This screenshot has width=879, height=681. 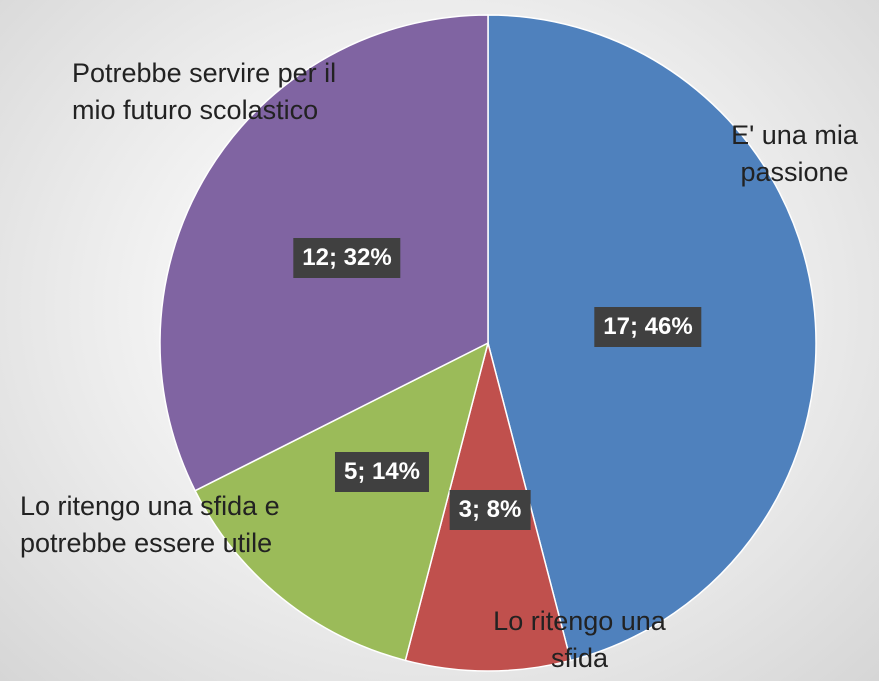 I want to click on category-label: Lo ritengo una sfida, so click(x=579, y=639).